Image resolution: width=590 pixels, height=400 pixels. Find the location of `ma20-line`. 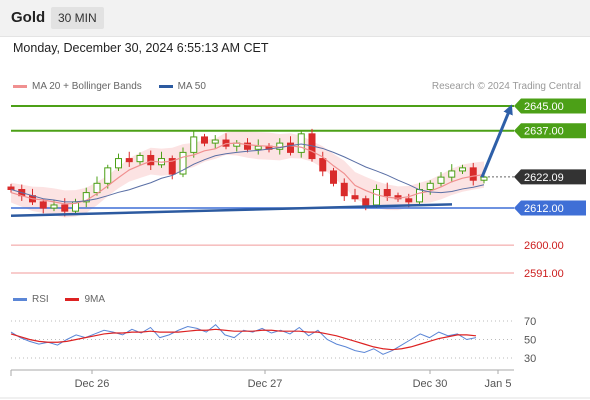

ma20-line is located at coordinates (247, 173).